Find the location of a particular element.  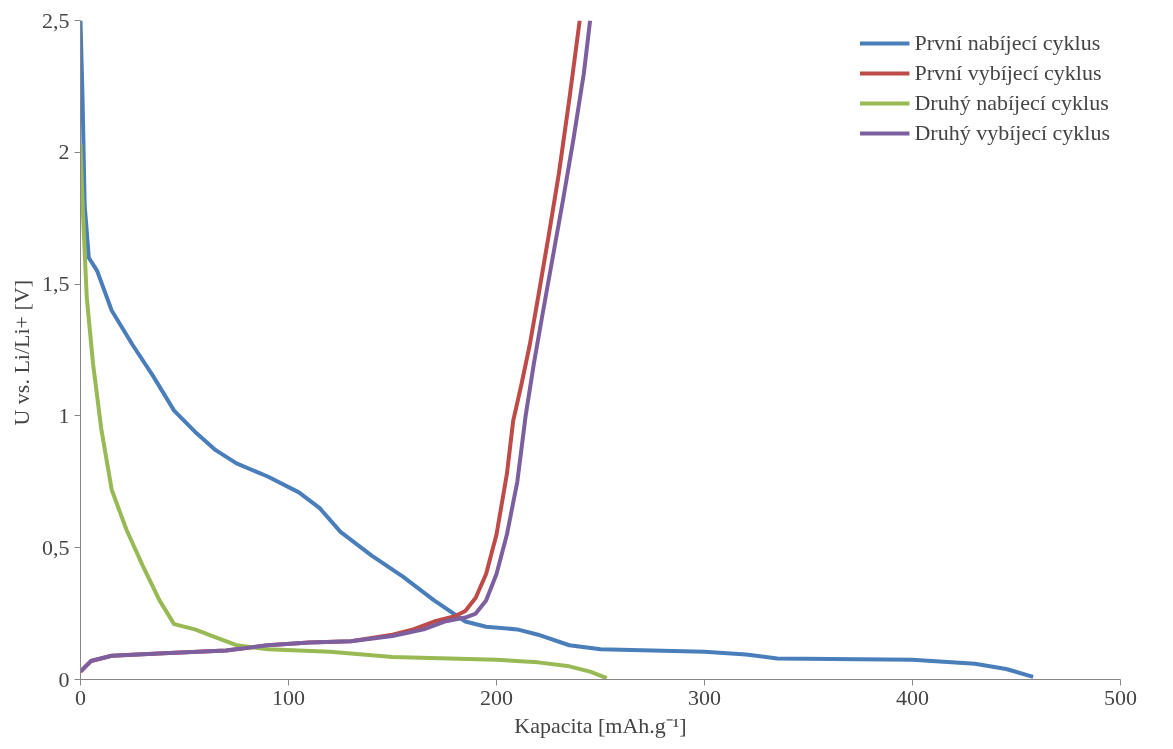

y-tick-label: 0 is located at coordinates (64, 679).